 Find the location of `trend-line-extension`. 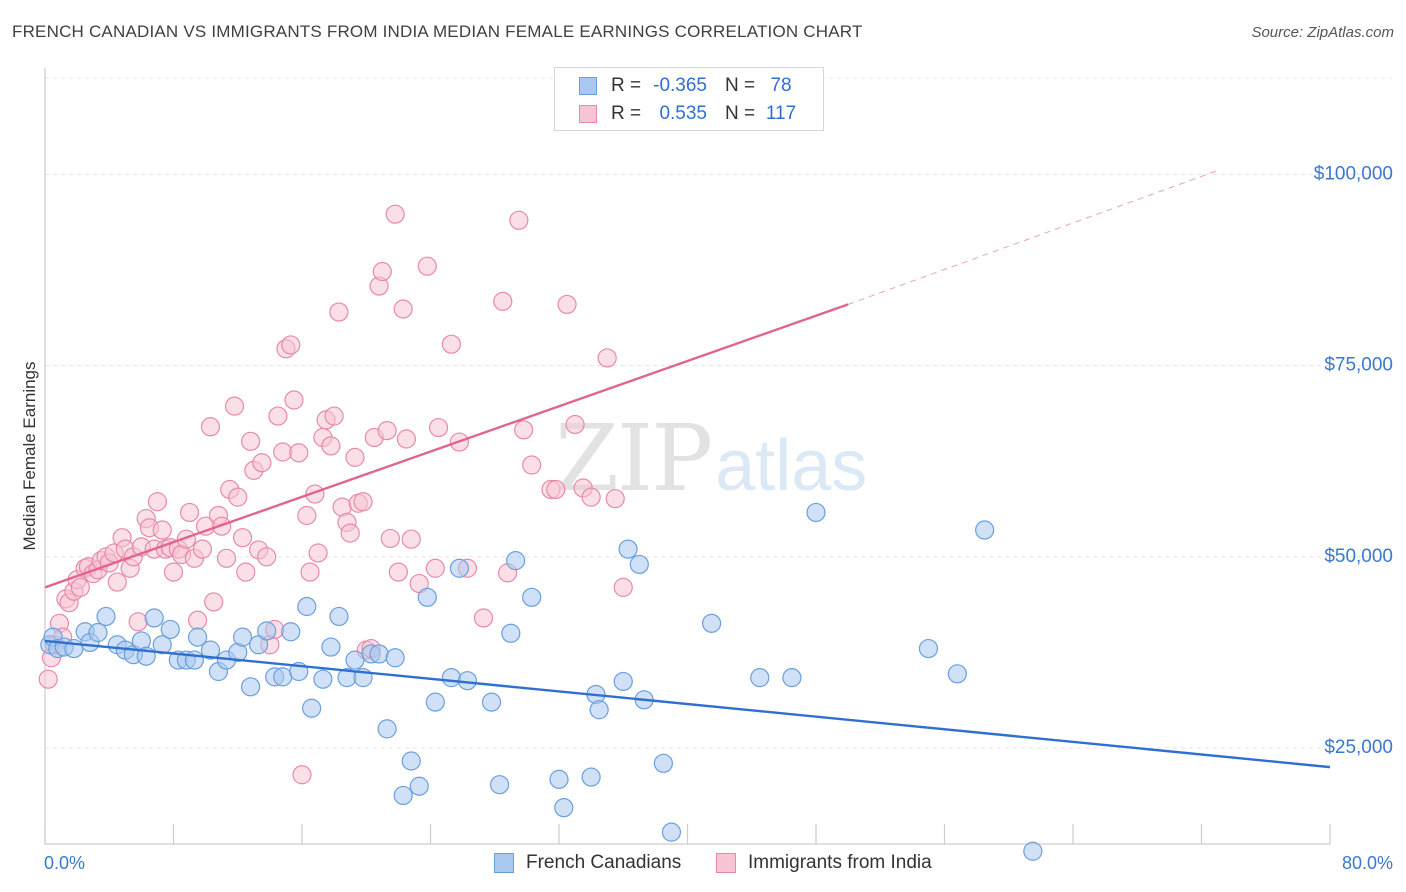

trend-line-extension is located at coordinates (1032, 237).